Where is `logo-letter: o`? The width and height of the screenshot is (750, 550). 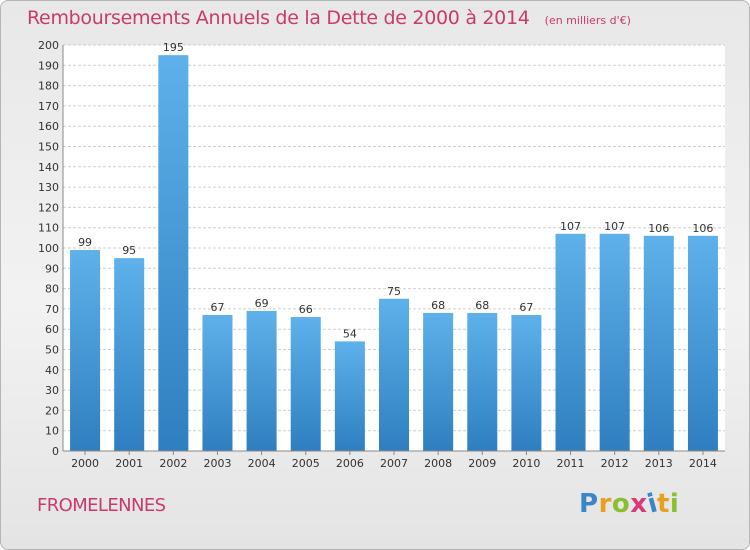 logo-letter: o is located at coordinates (621, 504).